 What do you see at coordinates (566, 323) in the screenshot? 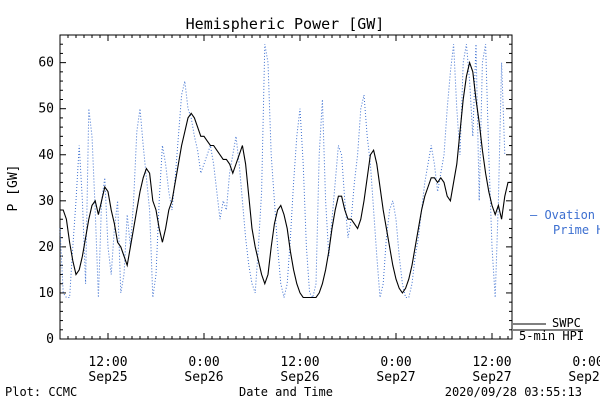
I see `swpc-legend-line1: SWPC` at bounding box center [566, 323].